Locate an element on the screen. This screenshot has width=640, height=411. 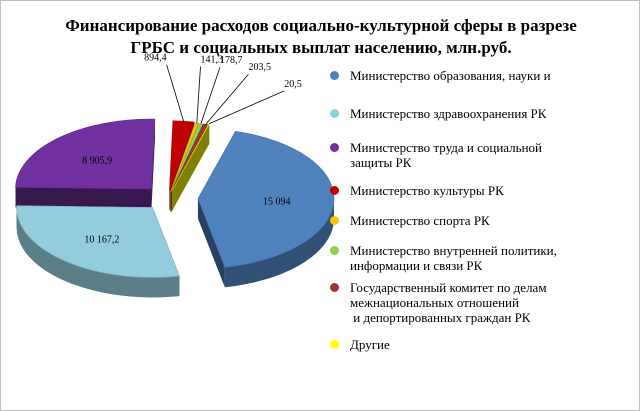
data-label-5: 141,3 is located at coordinates (212, 59).